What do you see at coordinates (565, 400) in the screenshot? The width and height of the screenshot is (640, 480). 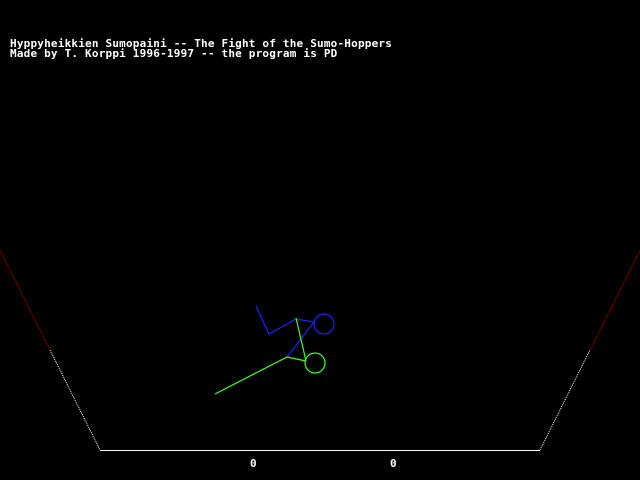 I see `right-wall` at bounding box center [565, 400].